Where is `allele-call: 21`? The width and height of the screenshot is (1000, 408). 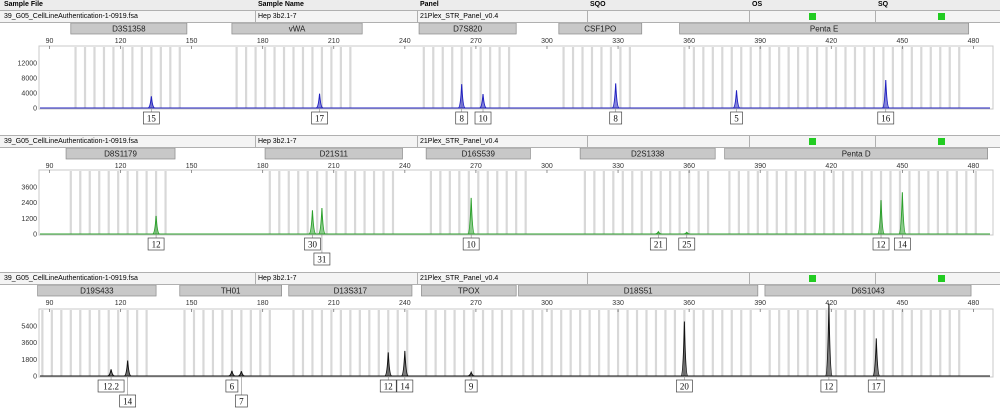
allele-call: 21 is located at coordinates (658, 242).